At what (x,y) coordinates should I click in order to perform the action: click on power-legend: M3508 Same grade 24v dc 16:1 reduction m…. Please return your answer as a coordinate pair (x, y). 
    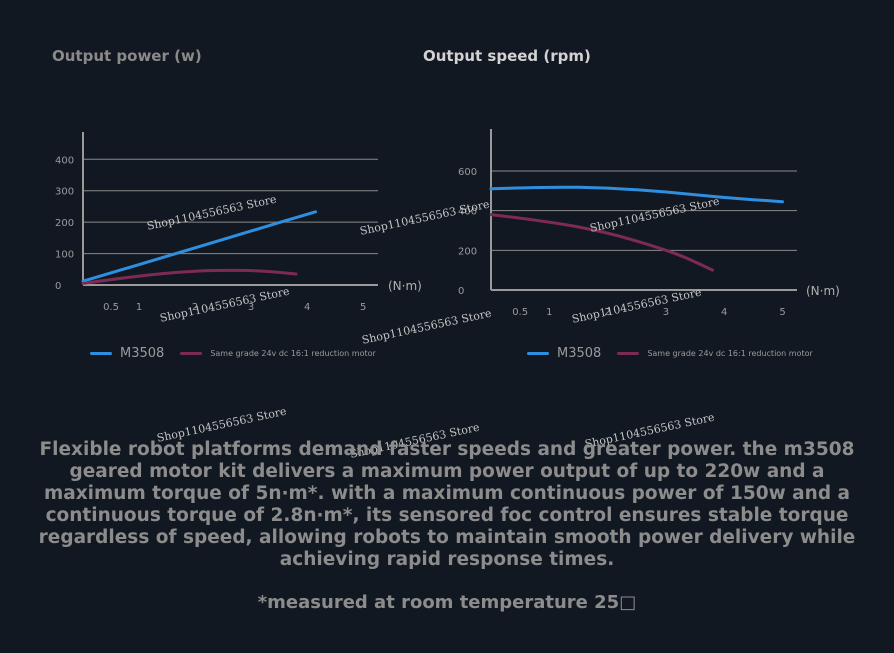
    Looking at the image, I should click on (233, 353).